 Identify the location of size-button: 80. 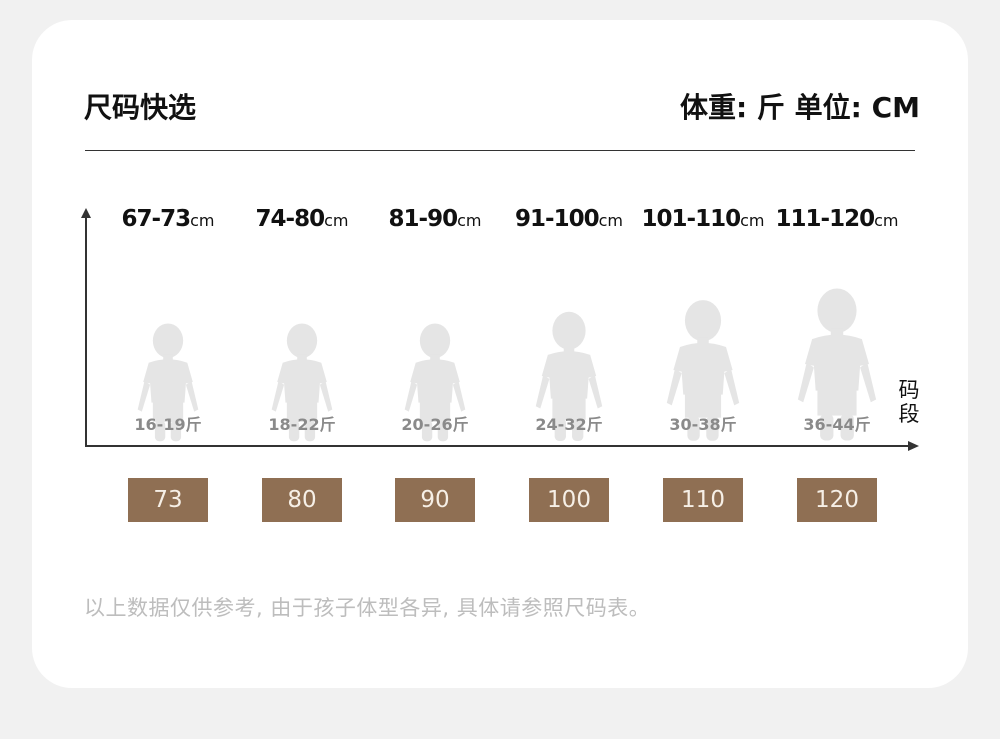
(302, 500).